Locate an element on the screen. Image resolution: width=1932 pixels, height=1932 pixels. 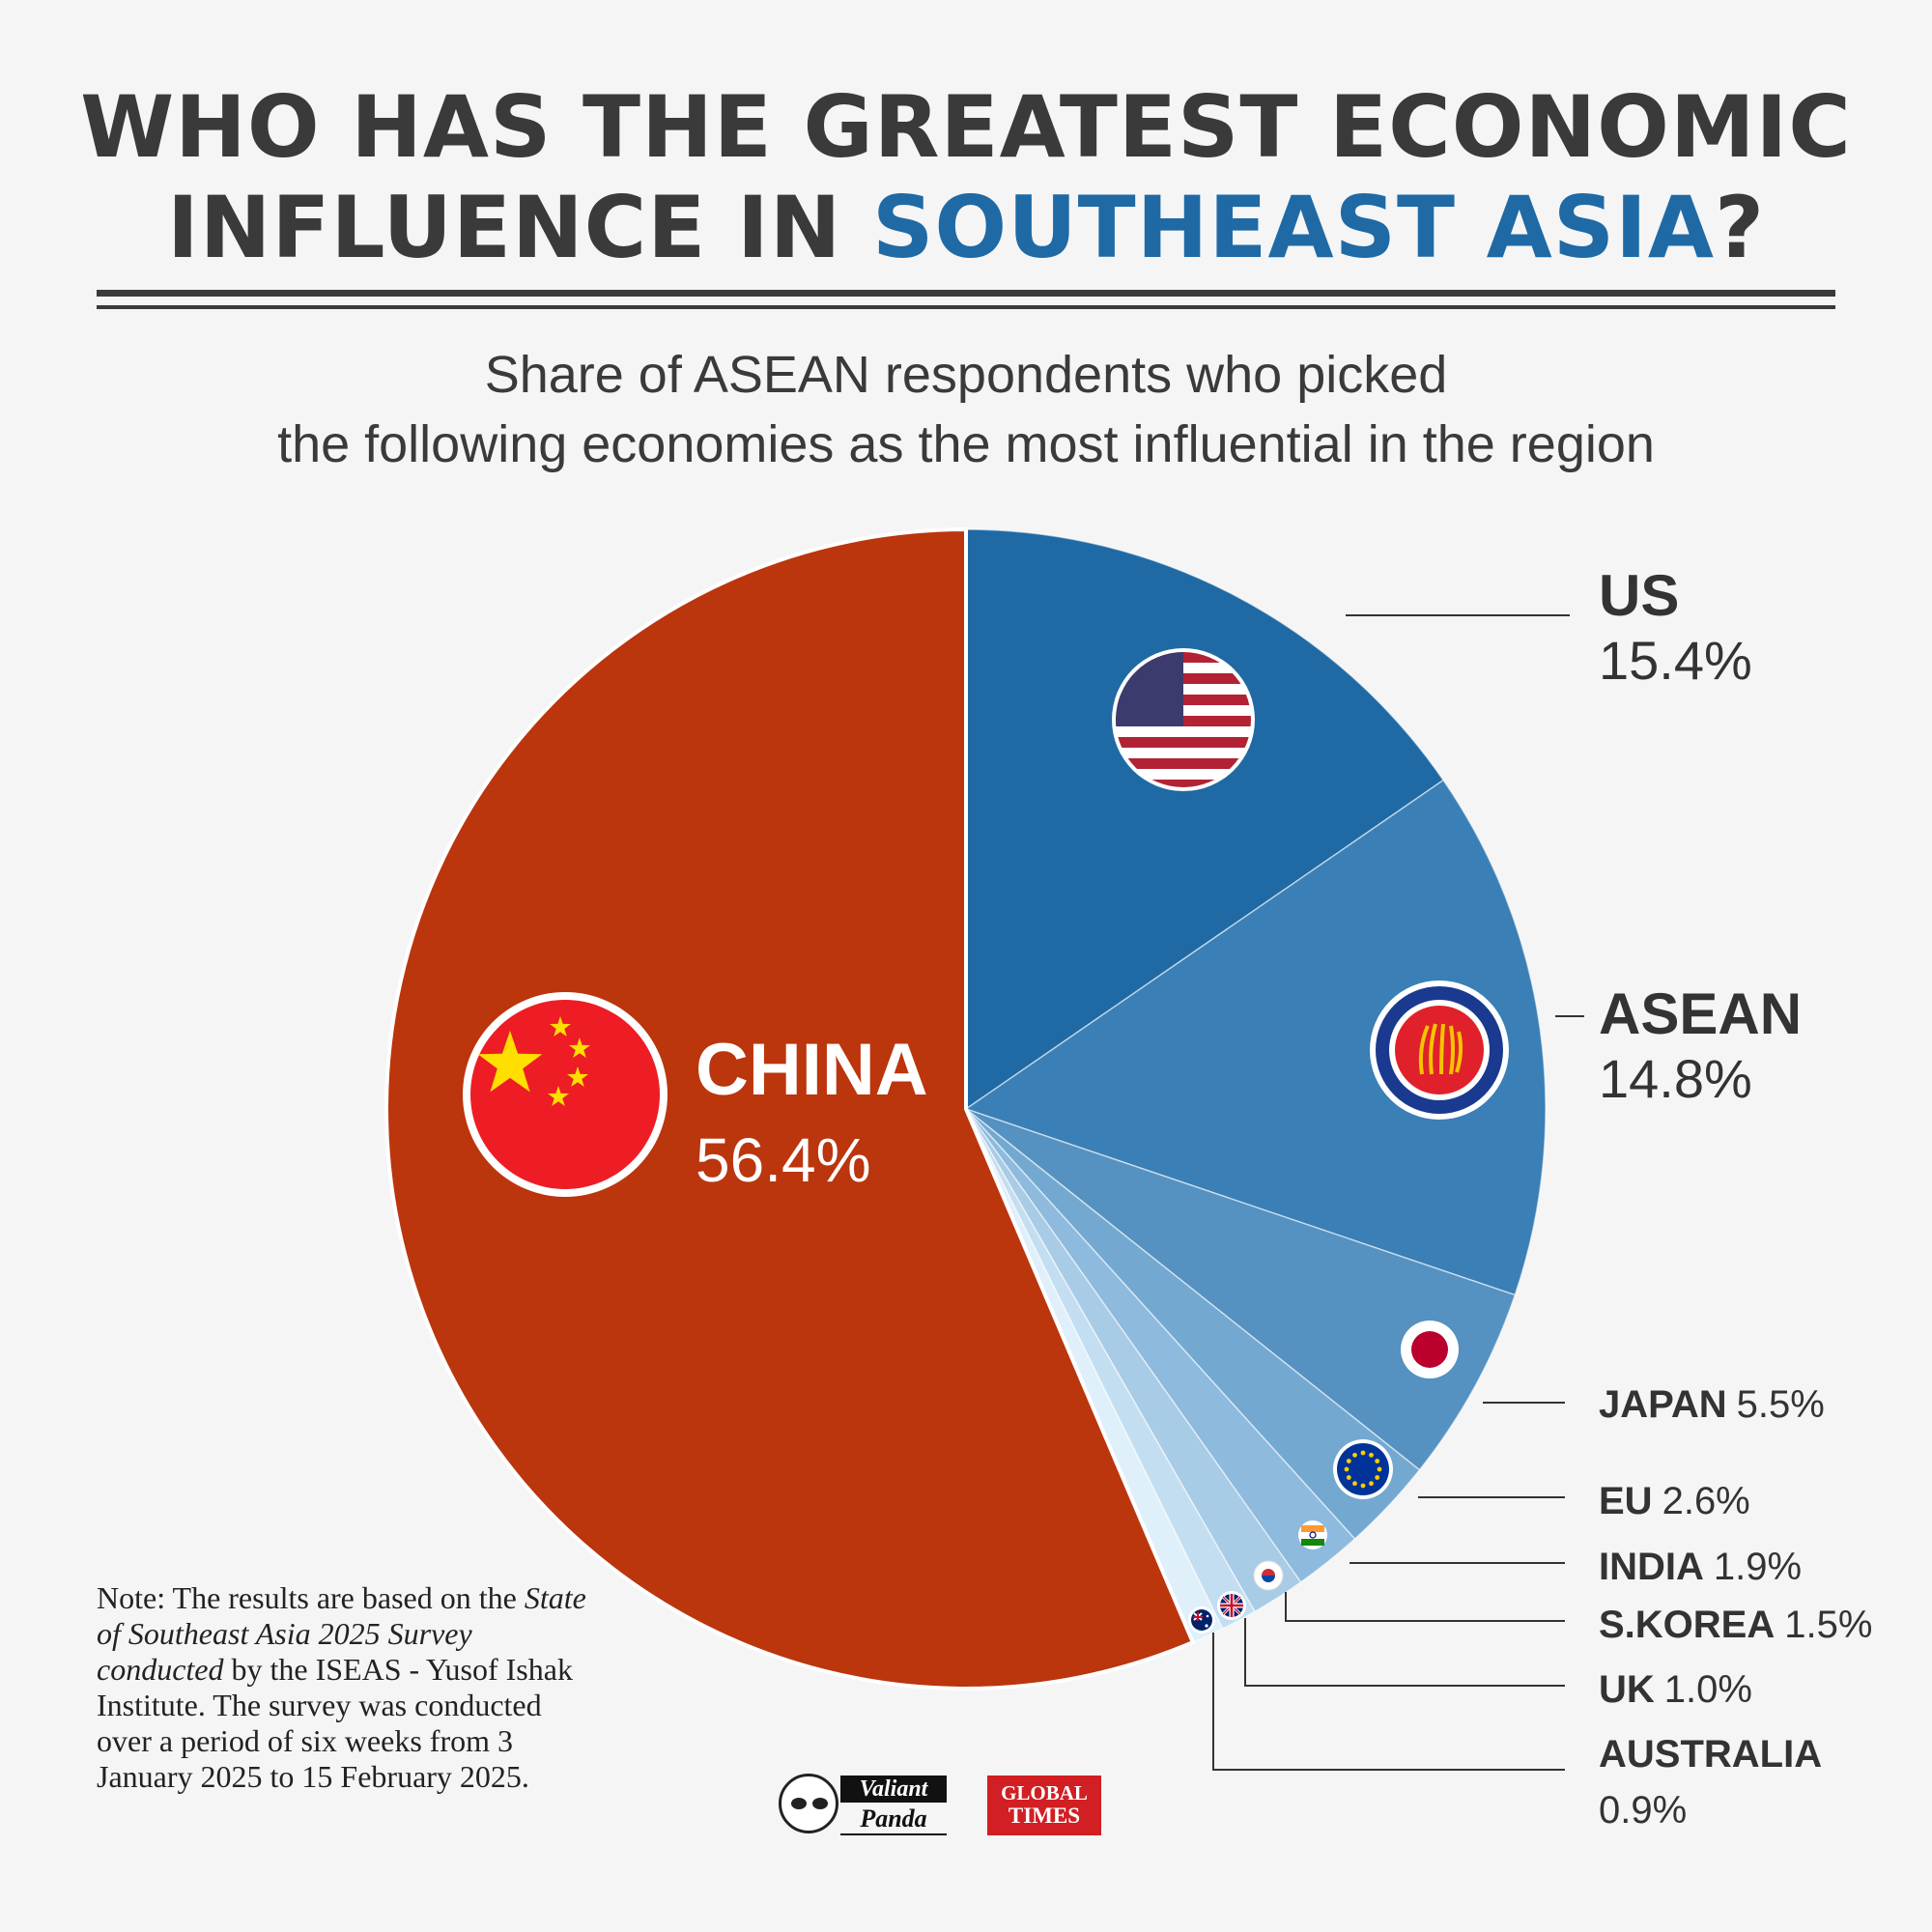
title-divider-thick is located at coordinates (966, 293).